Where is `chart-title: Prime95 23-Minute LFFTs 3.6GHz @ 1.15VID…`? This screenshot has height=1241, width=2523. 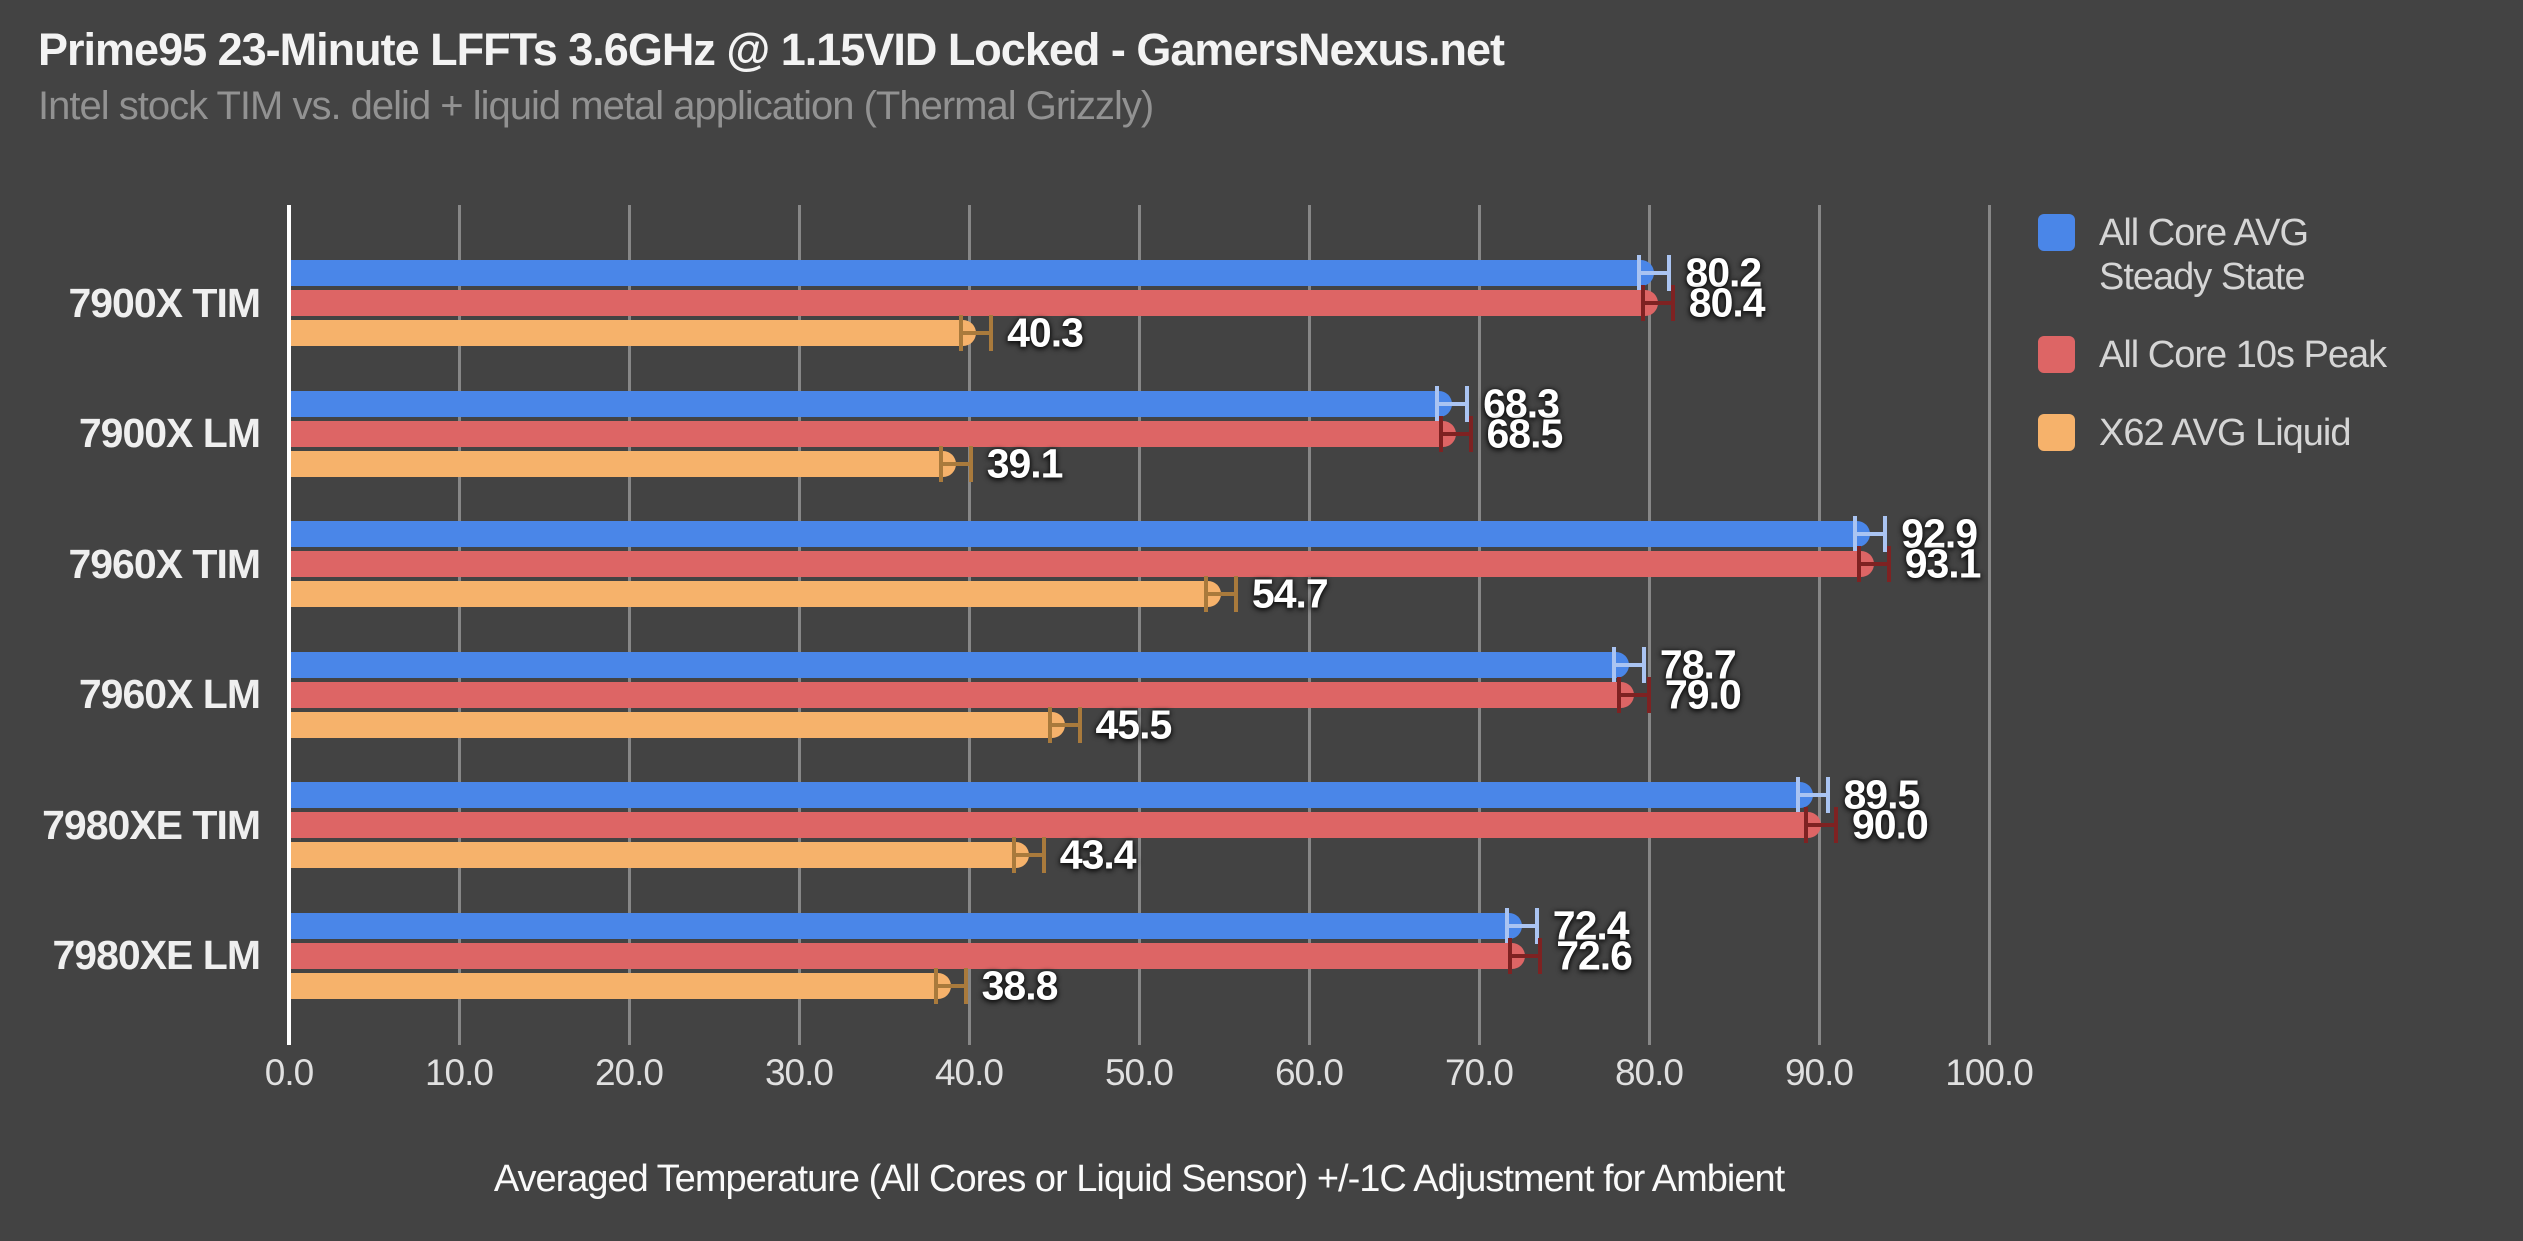
chart-title: Prime95 23-Minute LFFTs 3.6GHz @ 1.15VID… is located at coordinates (771, 49).